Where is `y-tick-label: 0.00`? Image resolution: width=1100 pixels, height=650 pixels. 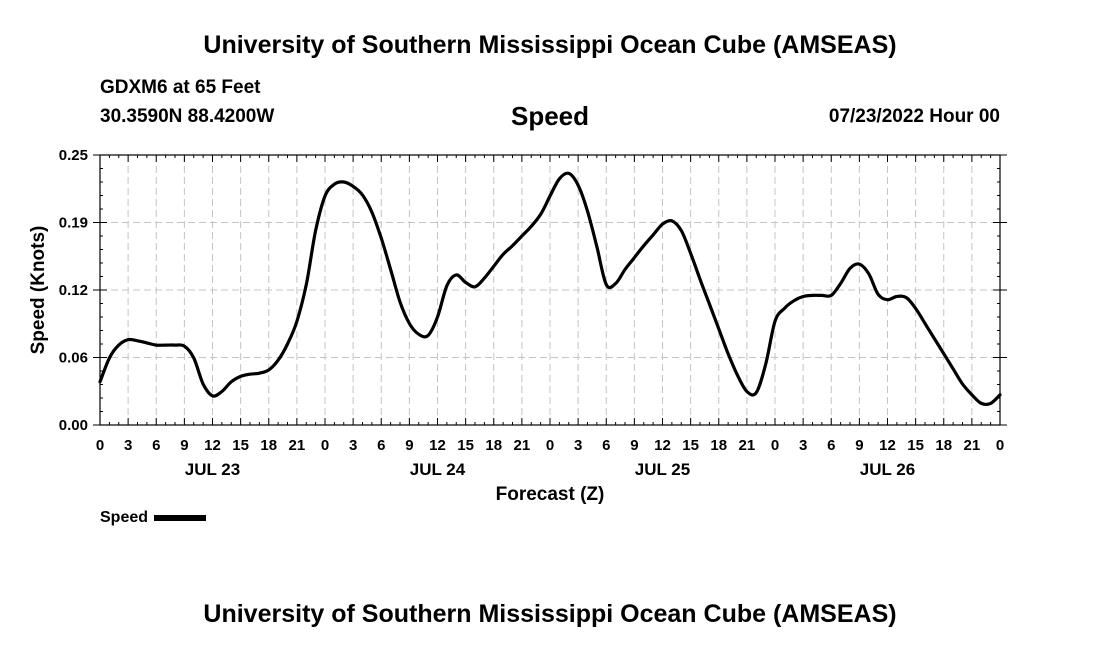
y-tick-label: 0.00 is located at coordinates (73, 425).